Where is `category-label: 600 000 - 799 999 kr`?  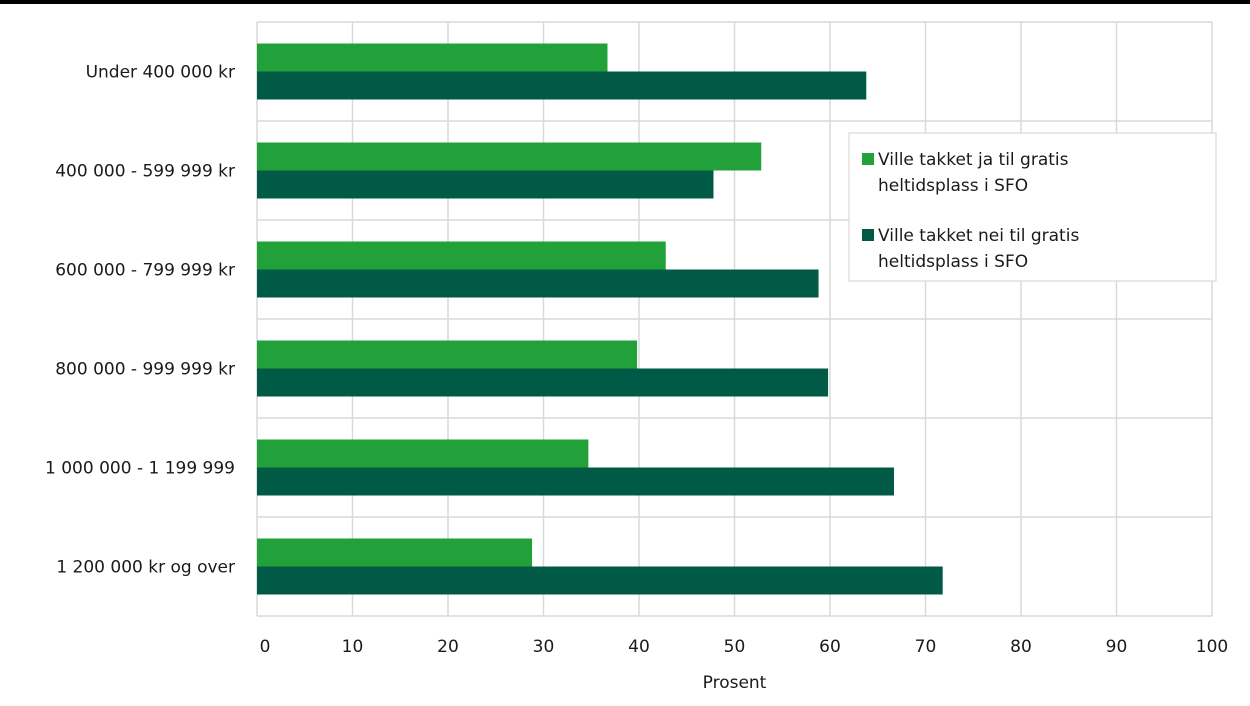 category-label: 600 000 - 799 999 kr is located at coordinates (145, 271).